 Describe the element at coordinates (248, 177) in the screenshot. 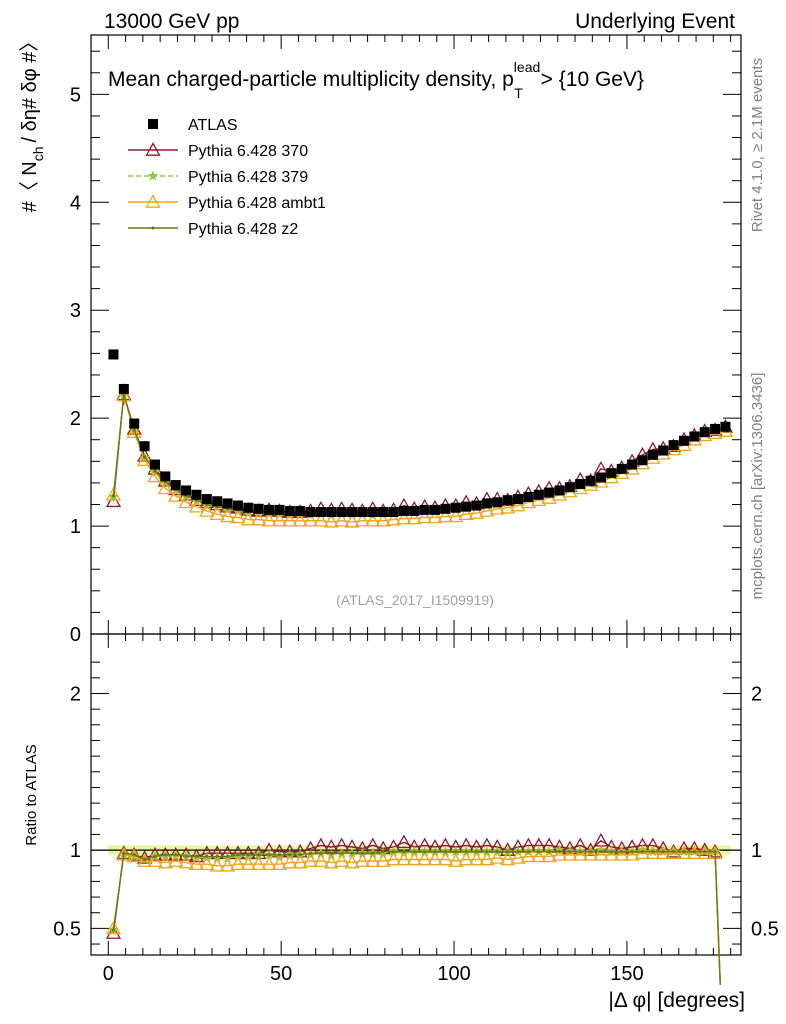

I see `legend-label: Pythia 6.428 379` at that location.